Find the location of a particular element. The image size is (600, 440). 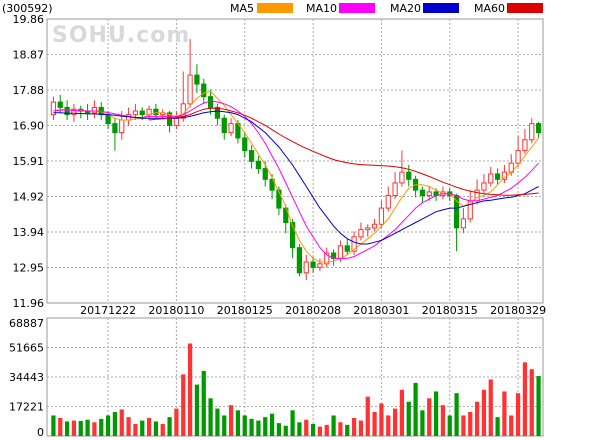

legend-item-ma20: MA20 is located at coordinates (424, 8).